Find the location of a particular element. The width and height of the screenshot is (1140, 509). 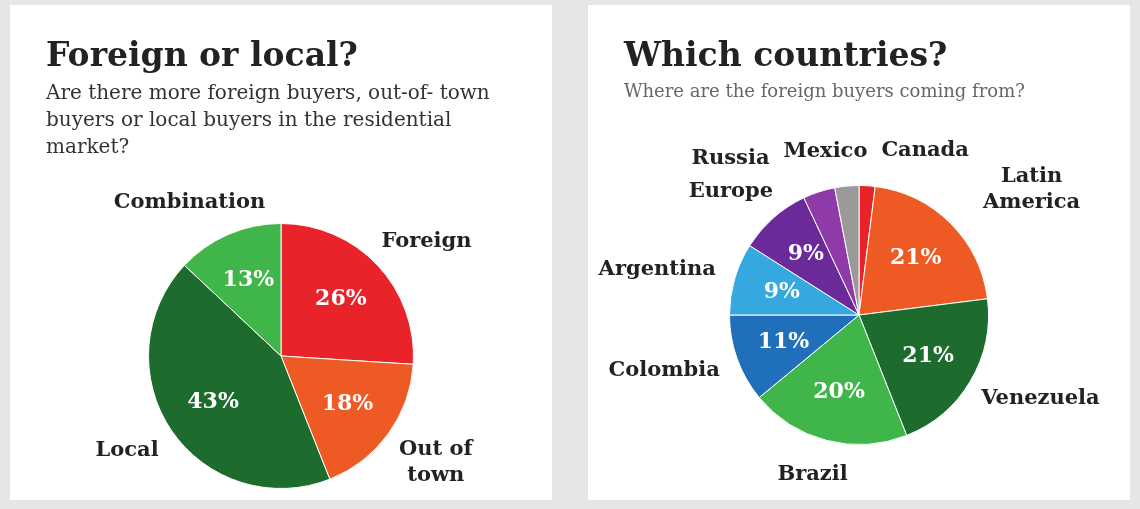

chart-title: Foreign or local? is located at coordinates (202, 54).